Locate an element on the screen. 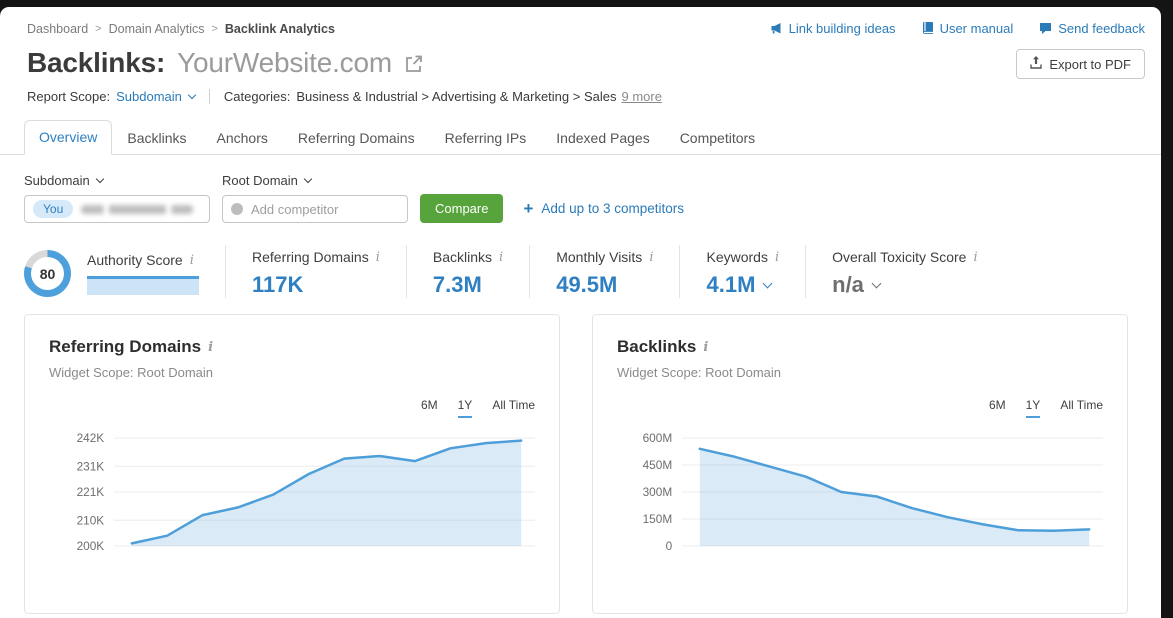 Image resolution: width=1173 pixels, height=618 pixels. add-competitor-wrap is located at coordinates (315, 209).